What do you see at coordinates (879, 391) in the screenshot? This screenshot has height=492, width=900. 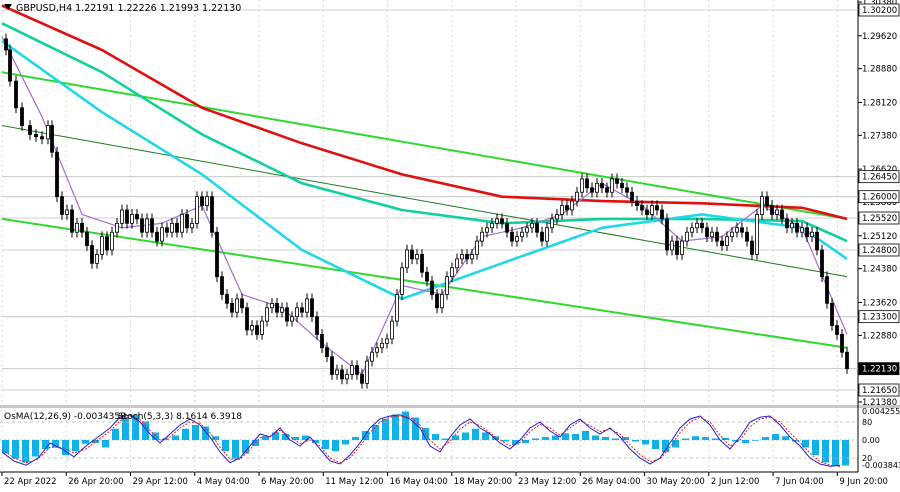 I see `level-label: 1.21650` at bounding box center [879, 391].